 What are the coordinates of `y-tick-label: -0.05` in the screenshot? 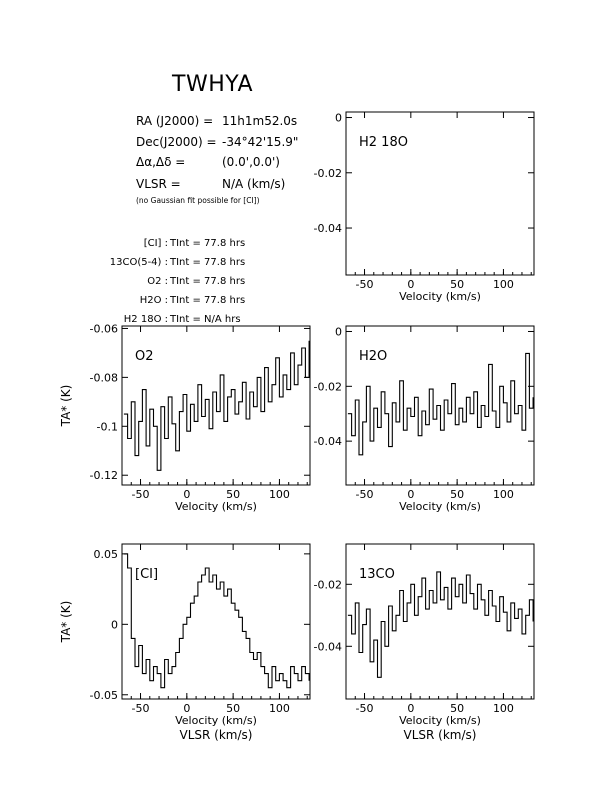 It's located at (104, 695).